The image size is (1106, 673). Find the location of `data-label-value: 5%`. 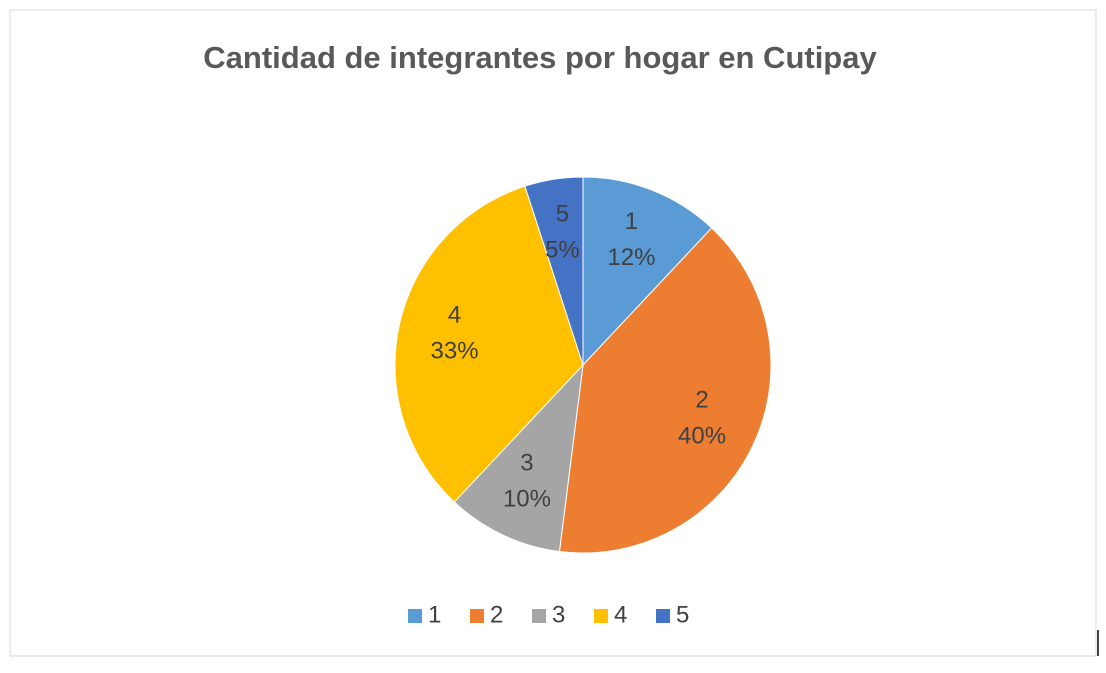

data-label-value: 5% is located at coordinates (562, 249).